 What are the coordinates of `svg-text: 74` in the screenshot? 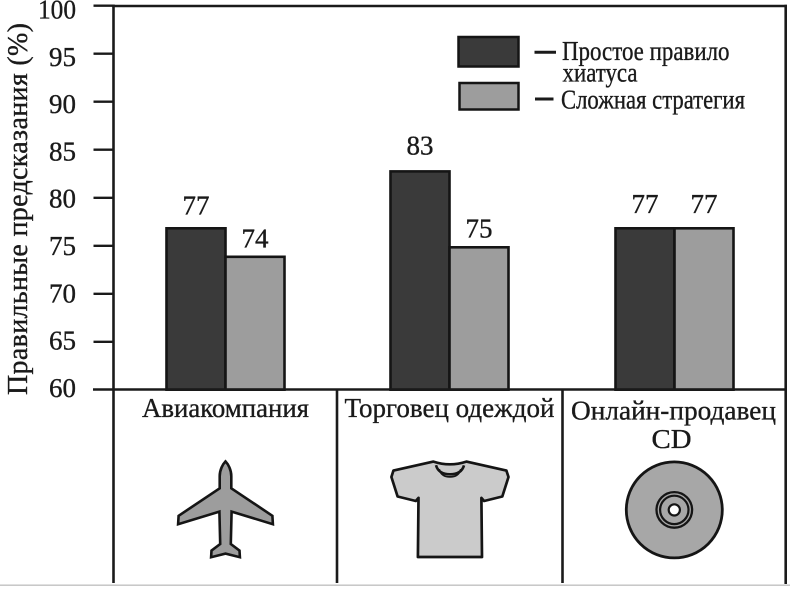 It's located at (256, 239).